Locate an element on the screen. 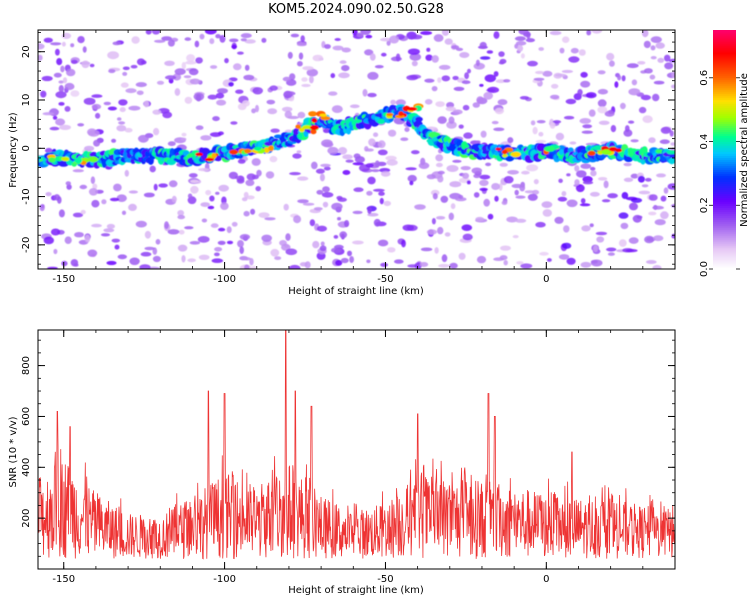  spectrogram-x-tick-label: -150 is located at coordinates (63, 279).